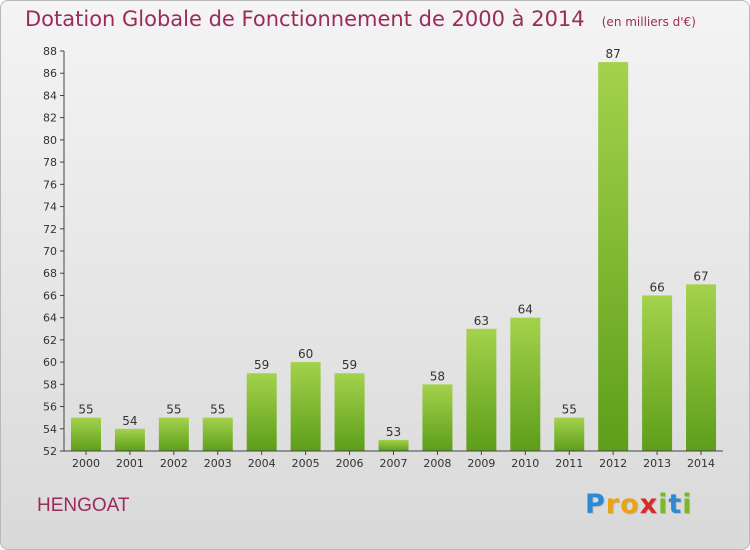 This screenshot has height=550, width=750. What do you see at coordinates (50, 251) in the screenshot?
I see `y-tick-label: 70` at bounding box center [50, 251].